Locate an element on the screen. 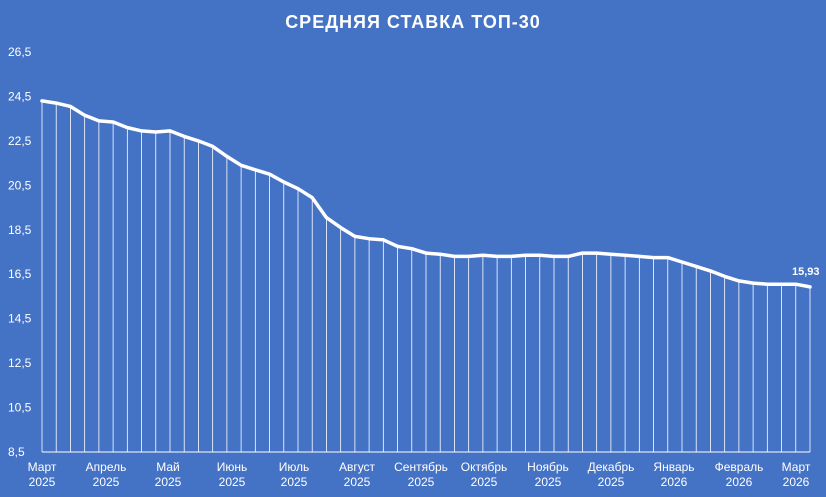 The image size is (826, 497). x-tick-month: Февраль is located at coordinates (739, 467).